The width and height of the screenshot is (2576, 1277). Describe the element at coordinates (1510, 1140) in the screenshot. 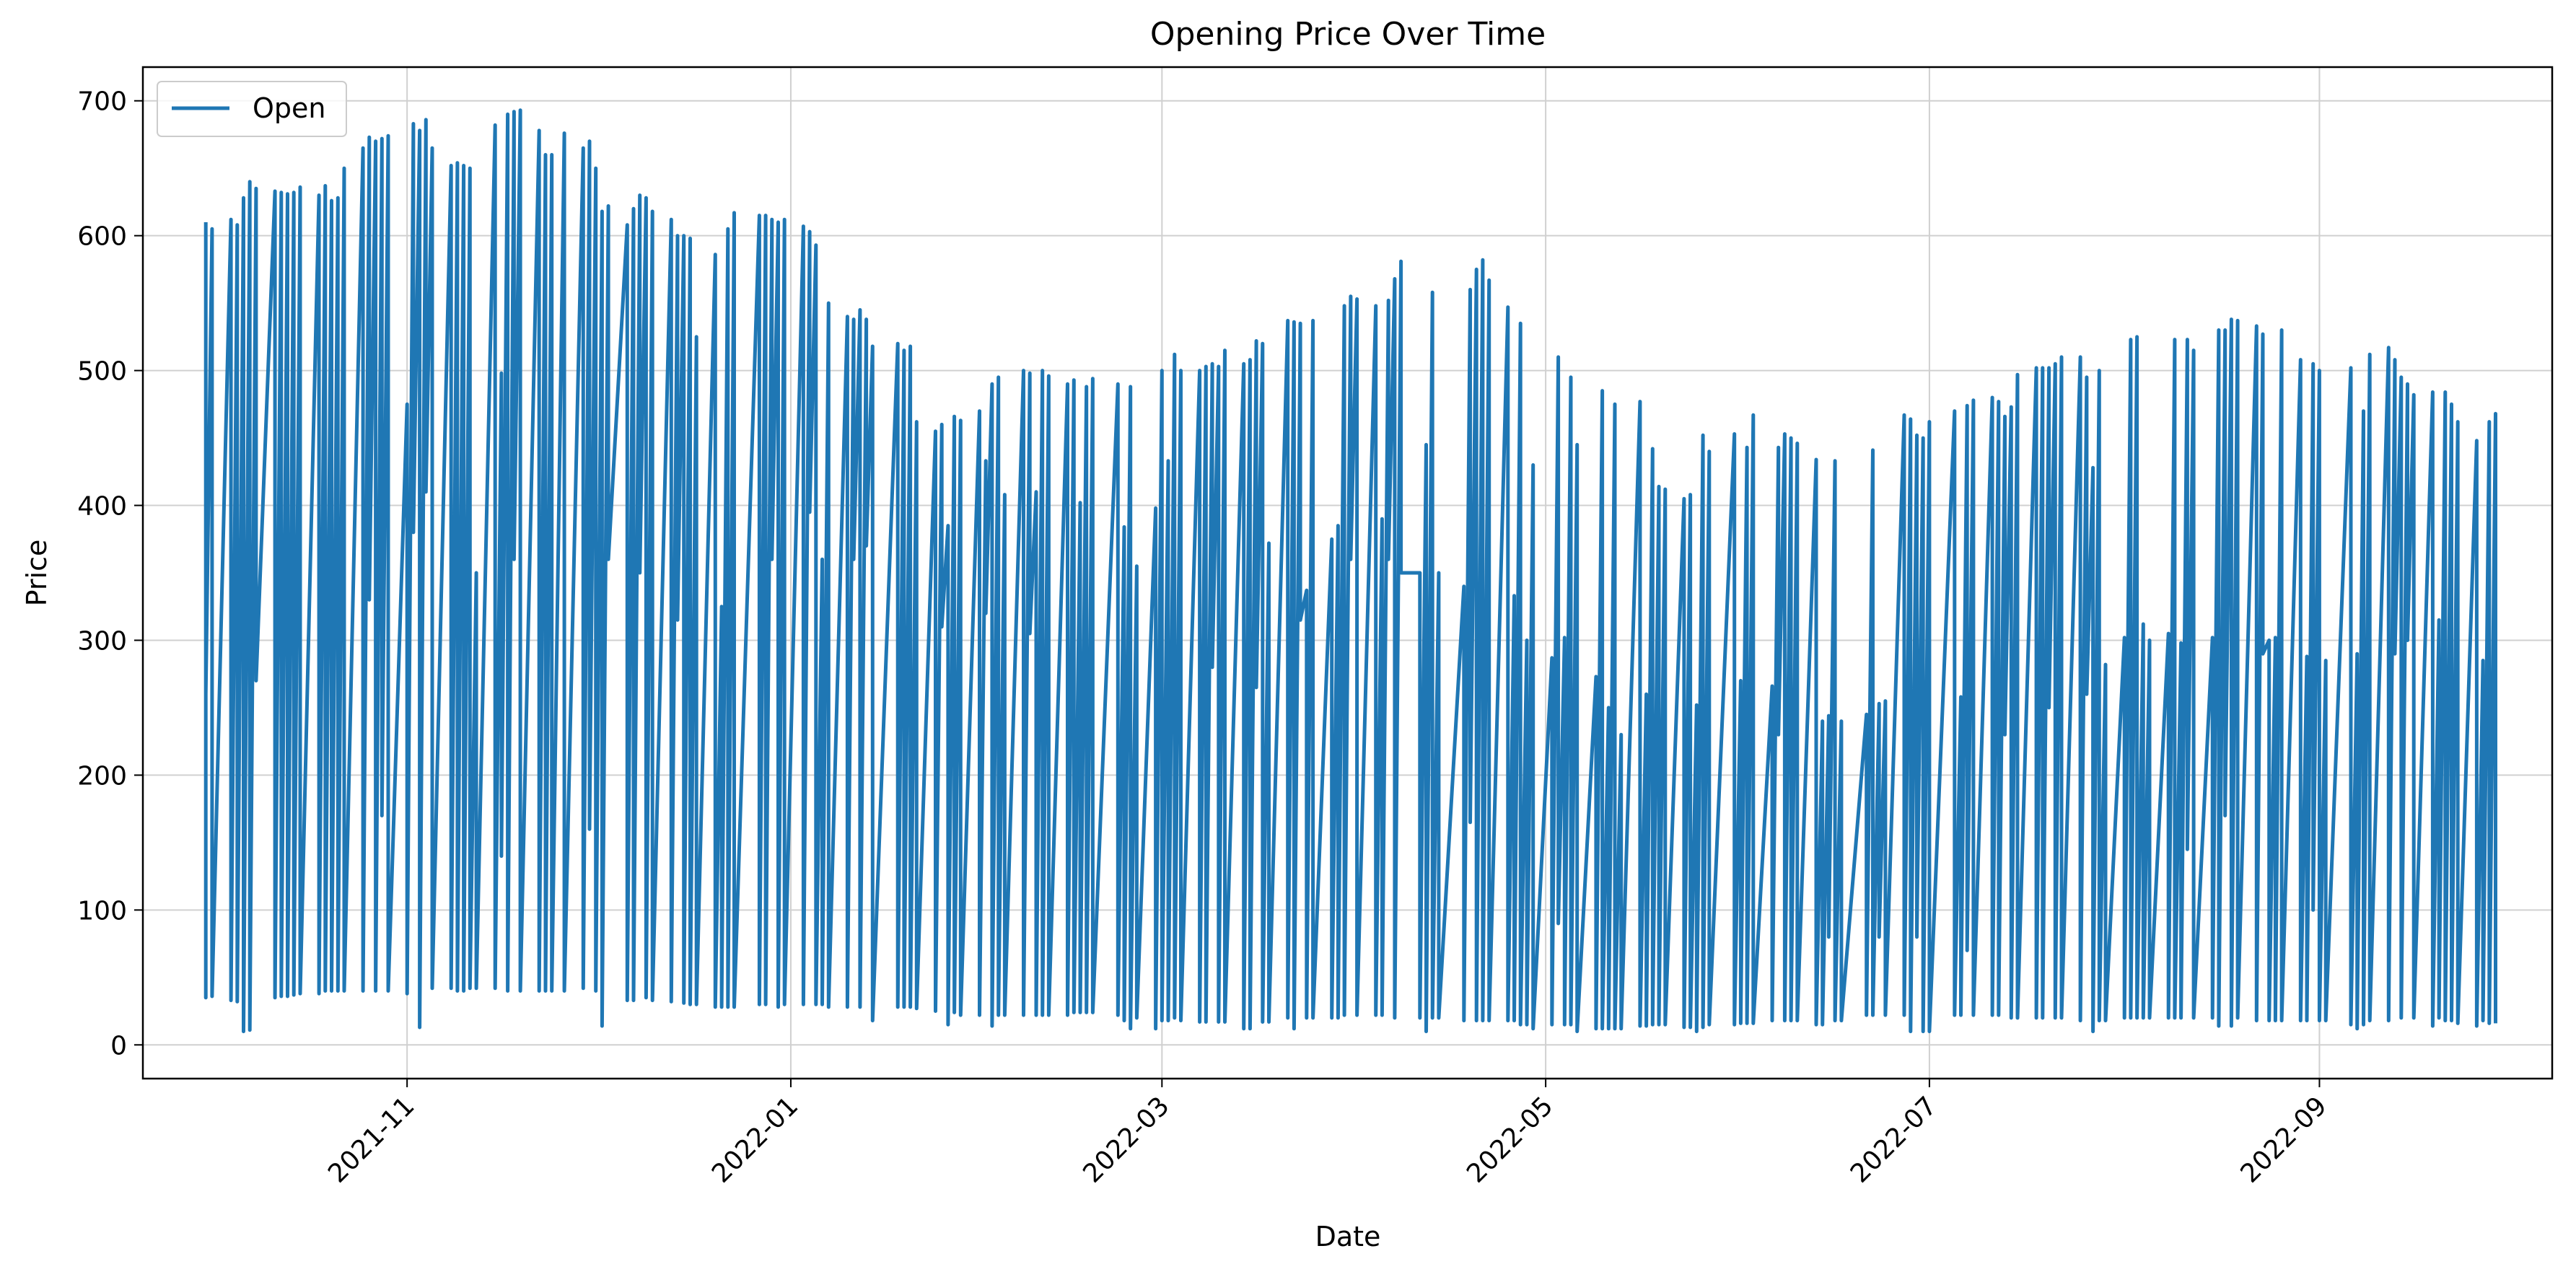

I see `x-tick-label: 2022-05` at that location.